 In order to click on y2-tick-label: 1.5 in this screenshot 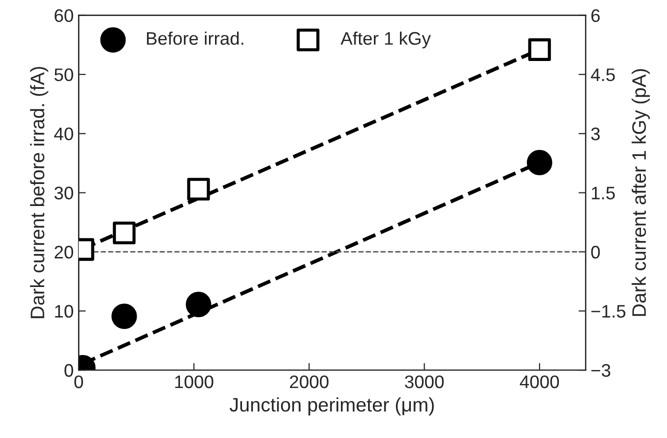, I will do `click(603, 193)`.